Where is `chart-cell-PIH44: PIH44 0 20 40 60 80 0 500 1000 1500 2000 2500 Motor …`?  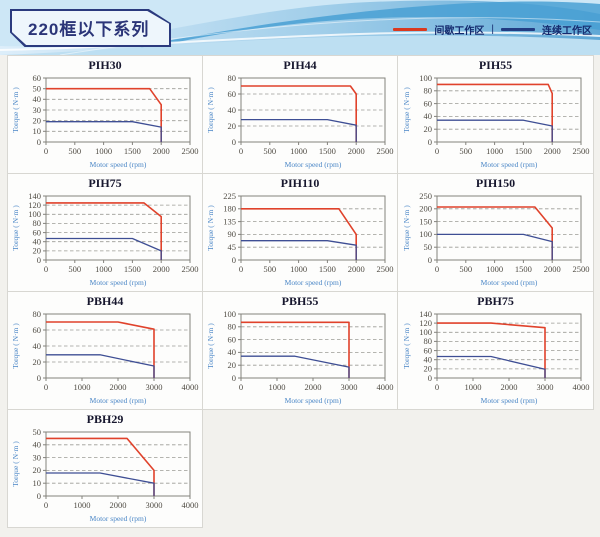
chart-cell-PIH44: PIH44 0 20 40 60 80 0 500 1000 1500 2000 2500 Motor … is located at coordinates (300, 115).